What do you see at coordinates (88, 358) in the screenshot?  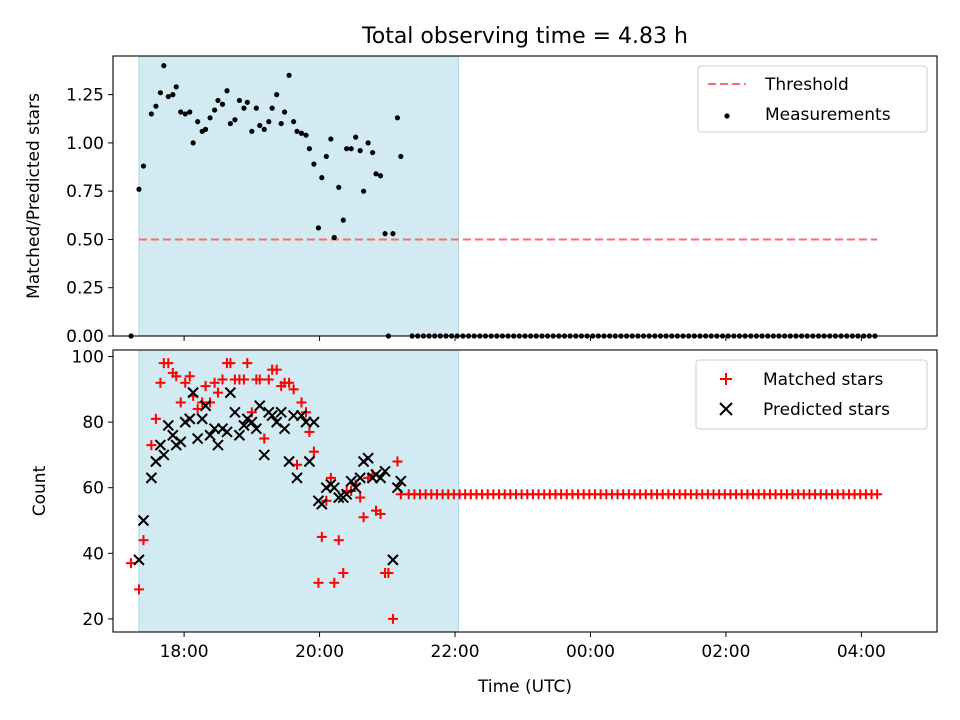 I see `count-ytick-label: 100` at bounding box center [88, 358].